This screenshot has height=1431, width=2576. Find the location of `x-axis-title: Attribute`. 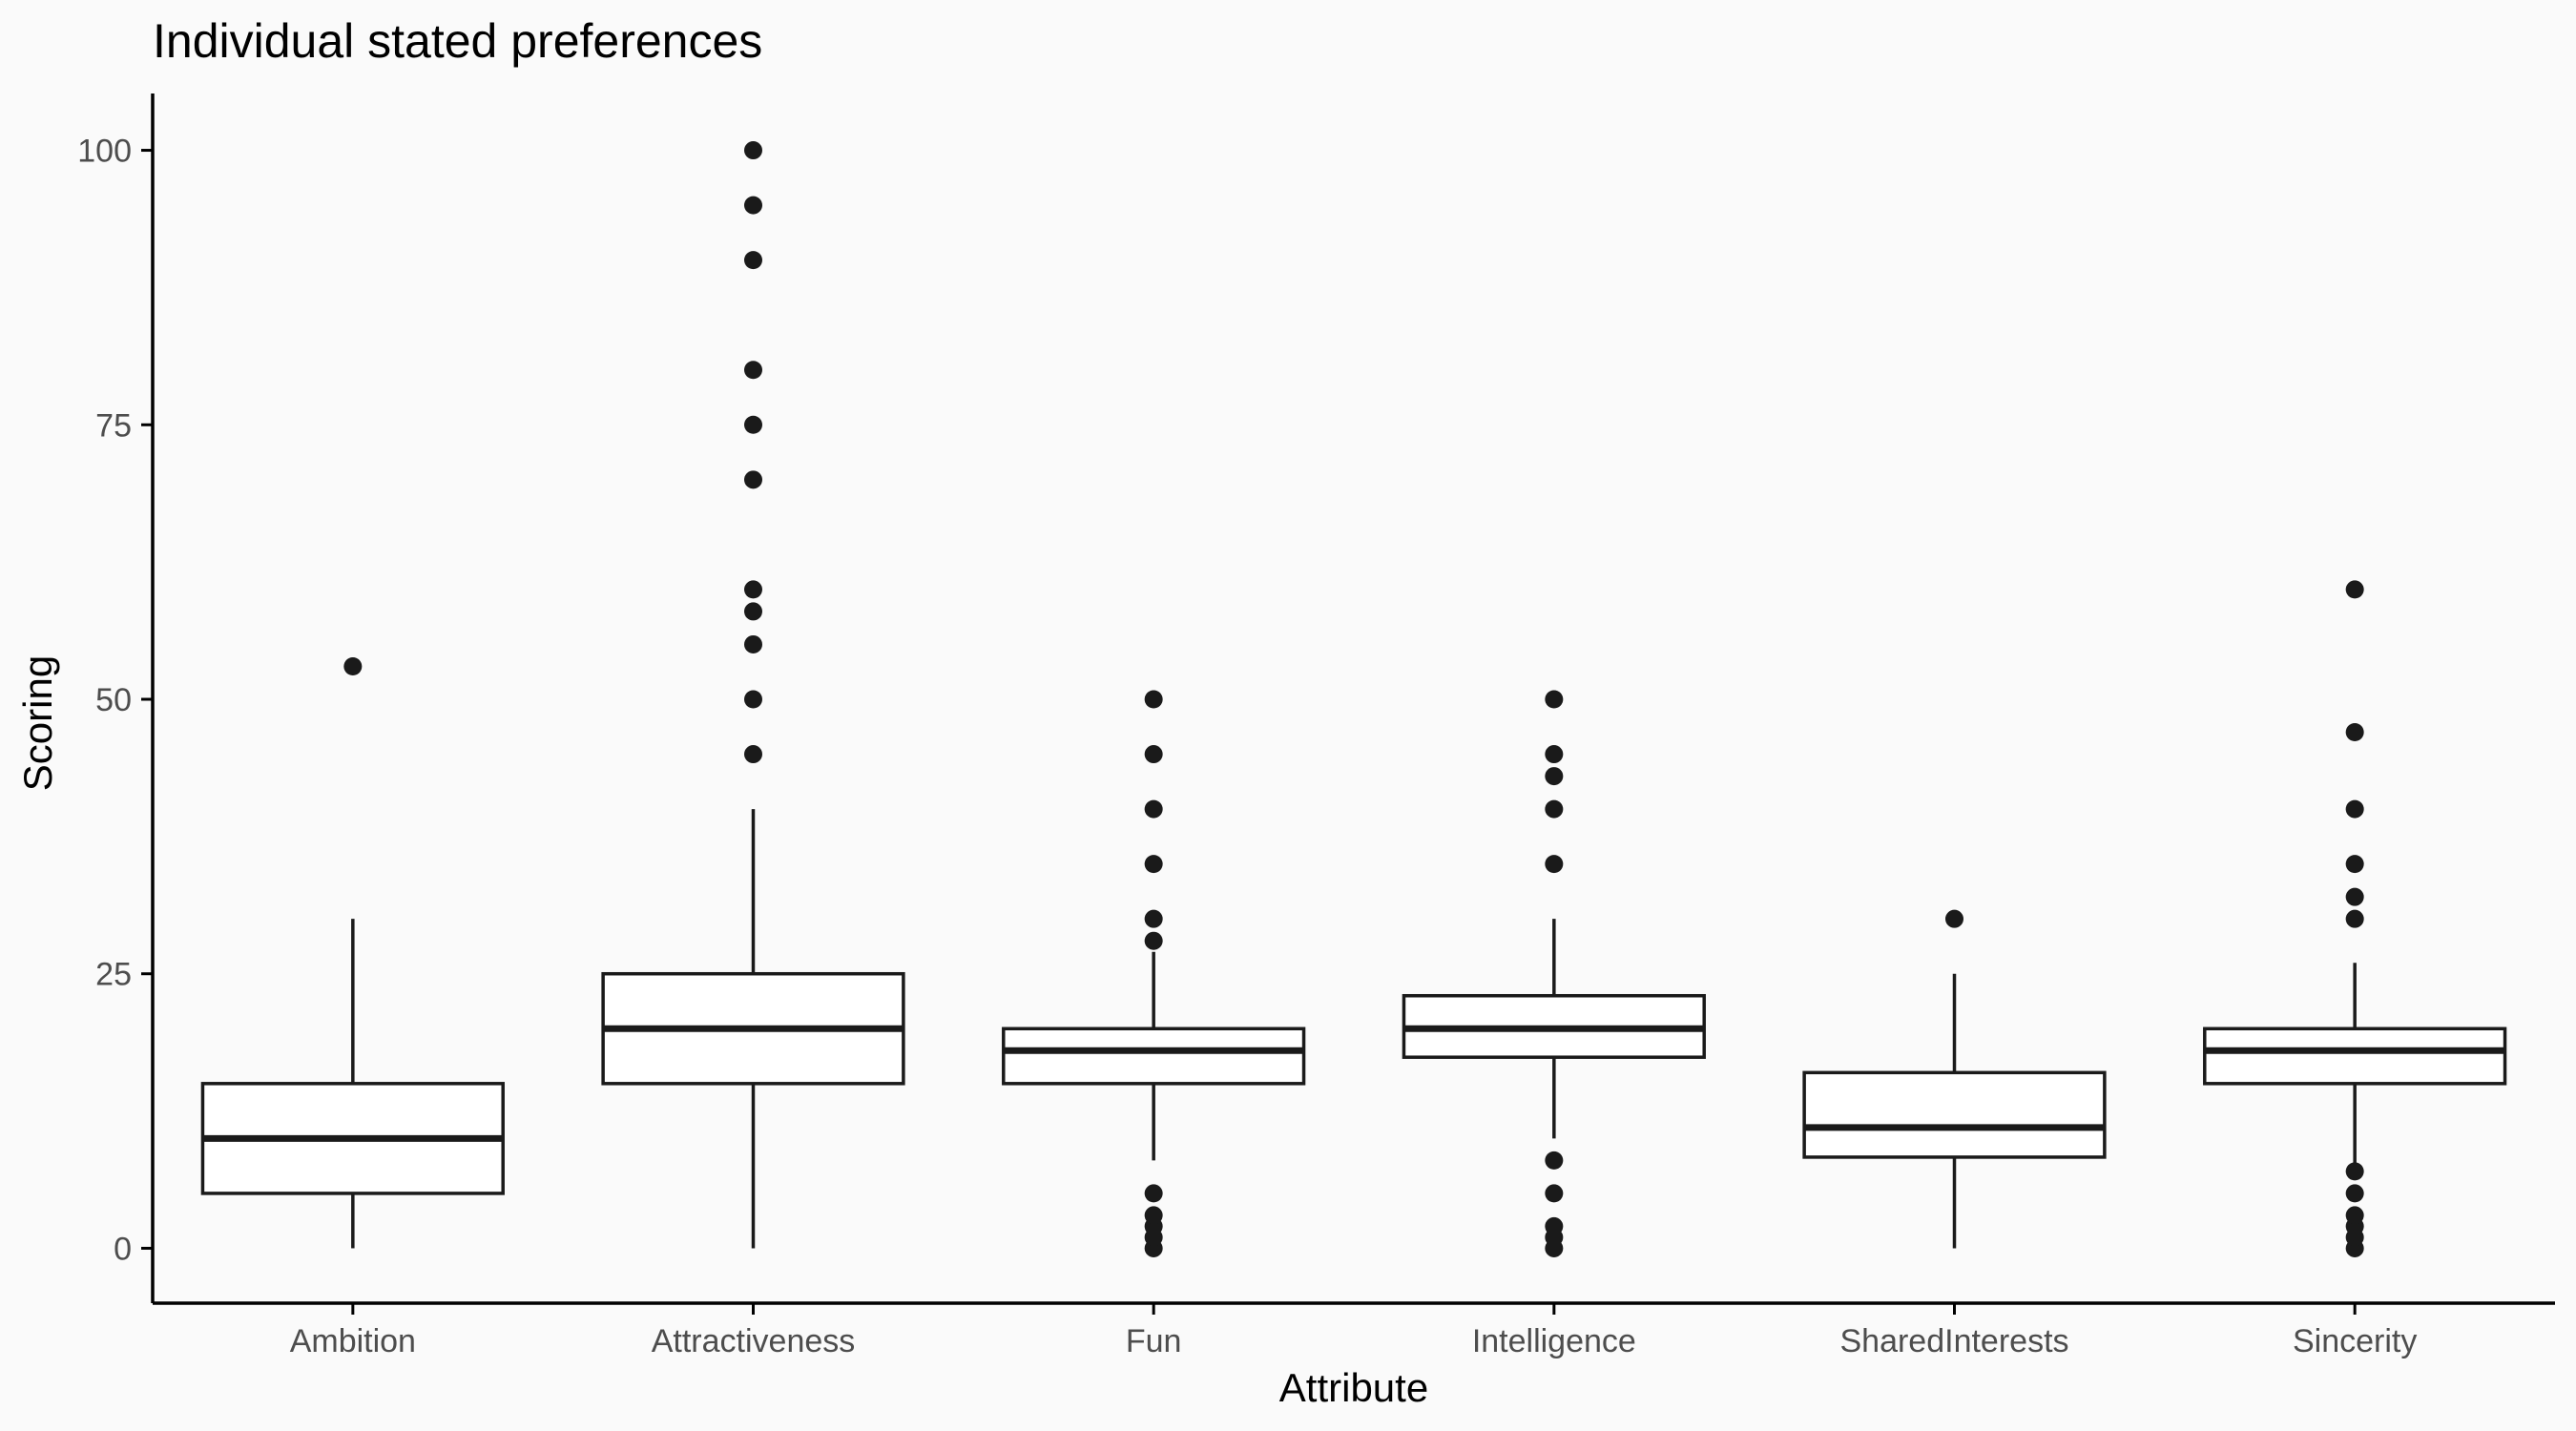

x-axis-title: Attribute is located at coordinates (1353, 1387).